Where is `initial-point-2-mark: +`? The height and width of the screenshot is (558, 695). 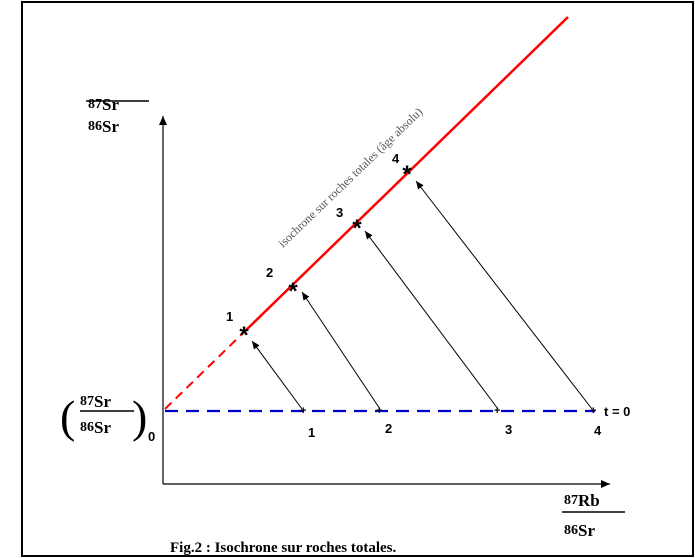 initial-point-2-mark: + is located at coordinates (379, 411).